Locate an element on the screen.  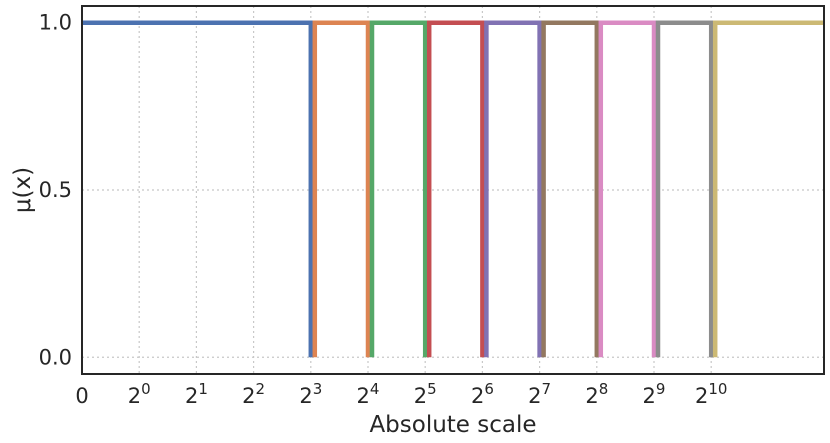
x-tick-label: 23 is located at coordinates (310, 394).